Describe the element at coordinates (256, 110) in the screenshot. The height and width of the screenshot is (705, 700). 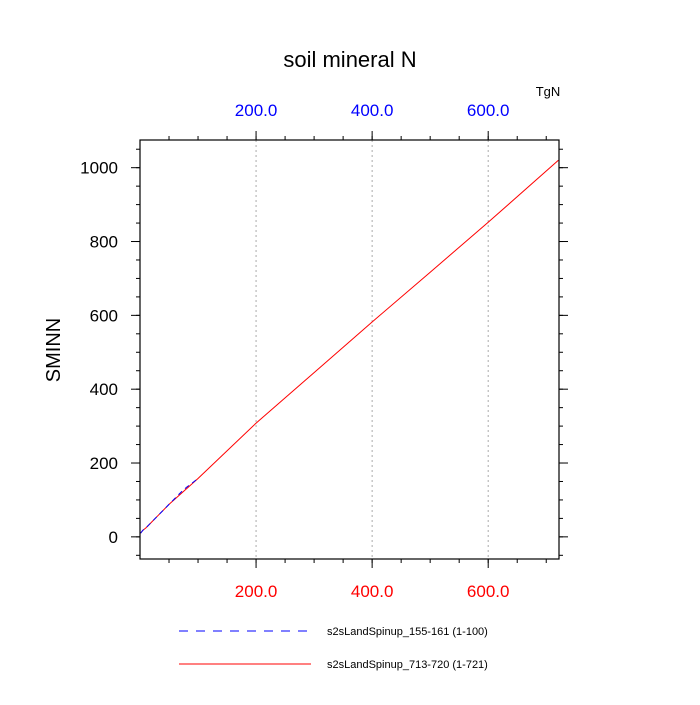
I see `x-tick-label-top: 200.0` at that location.